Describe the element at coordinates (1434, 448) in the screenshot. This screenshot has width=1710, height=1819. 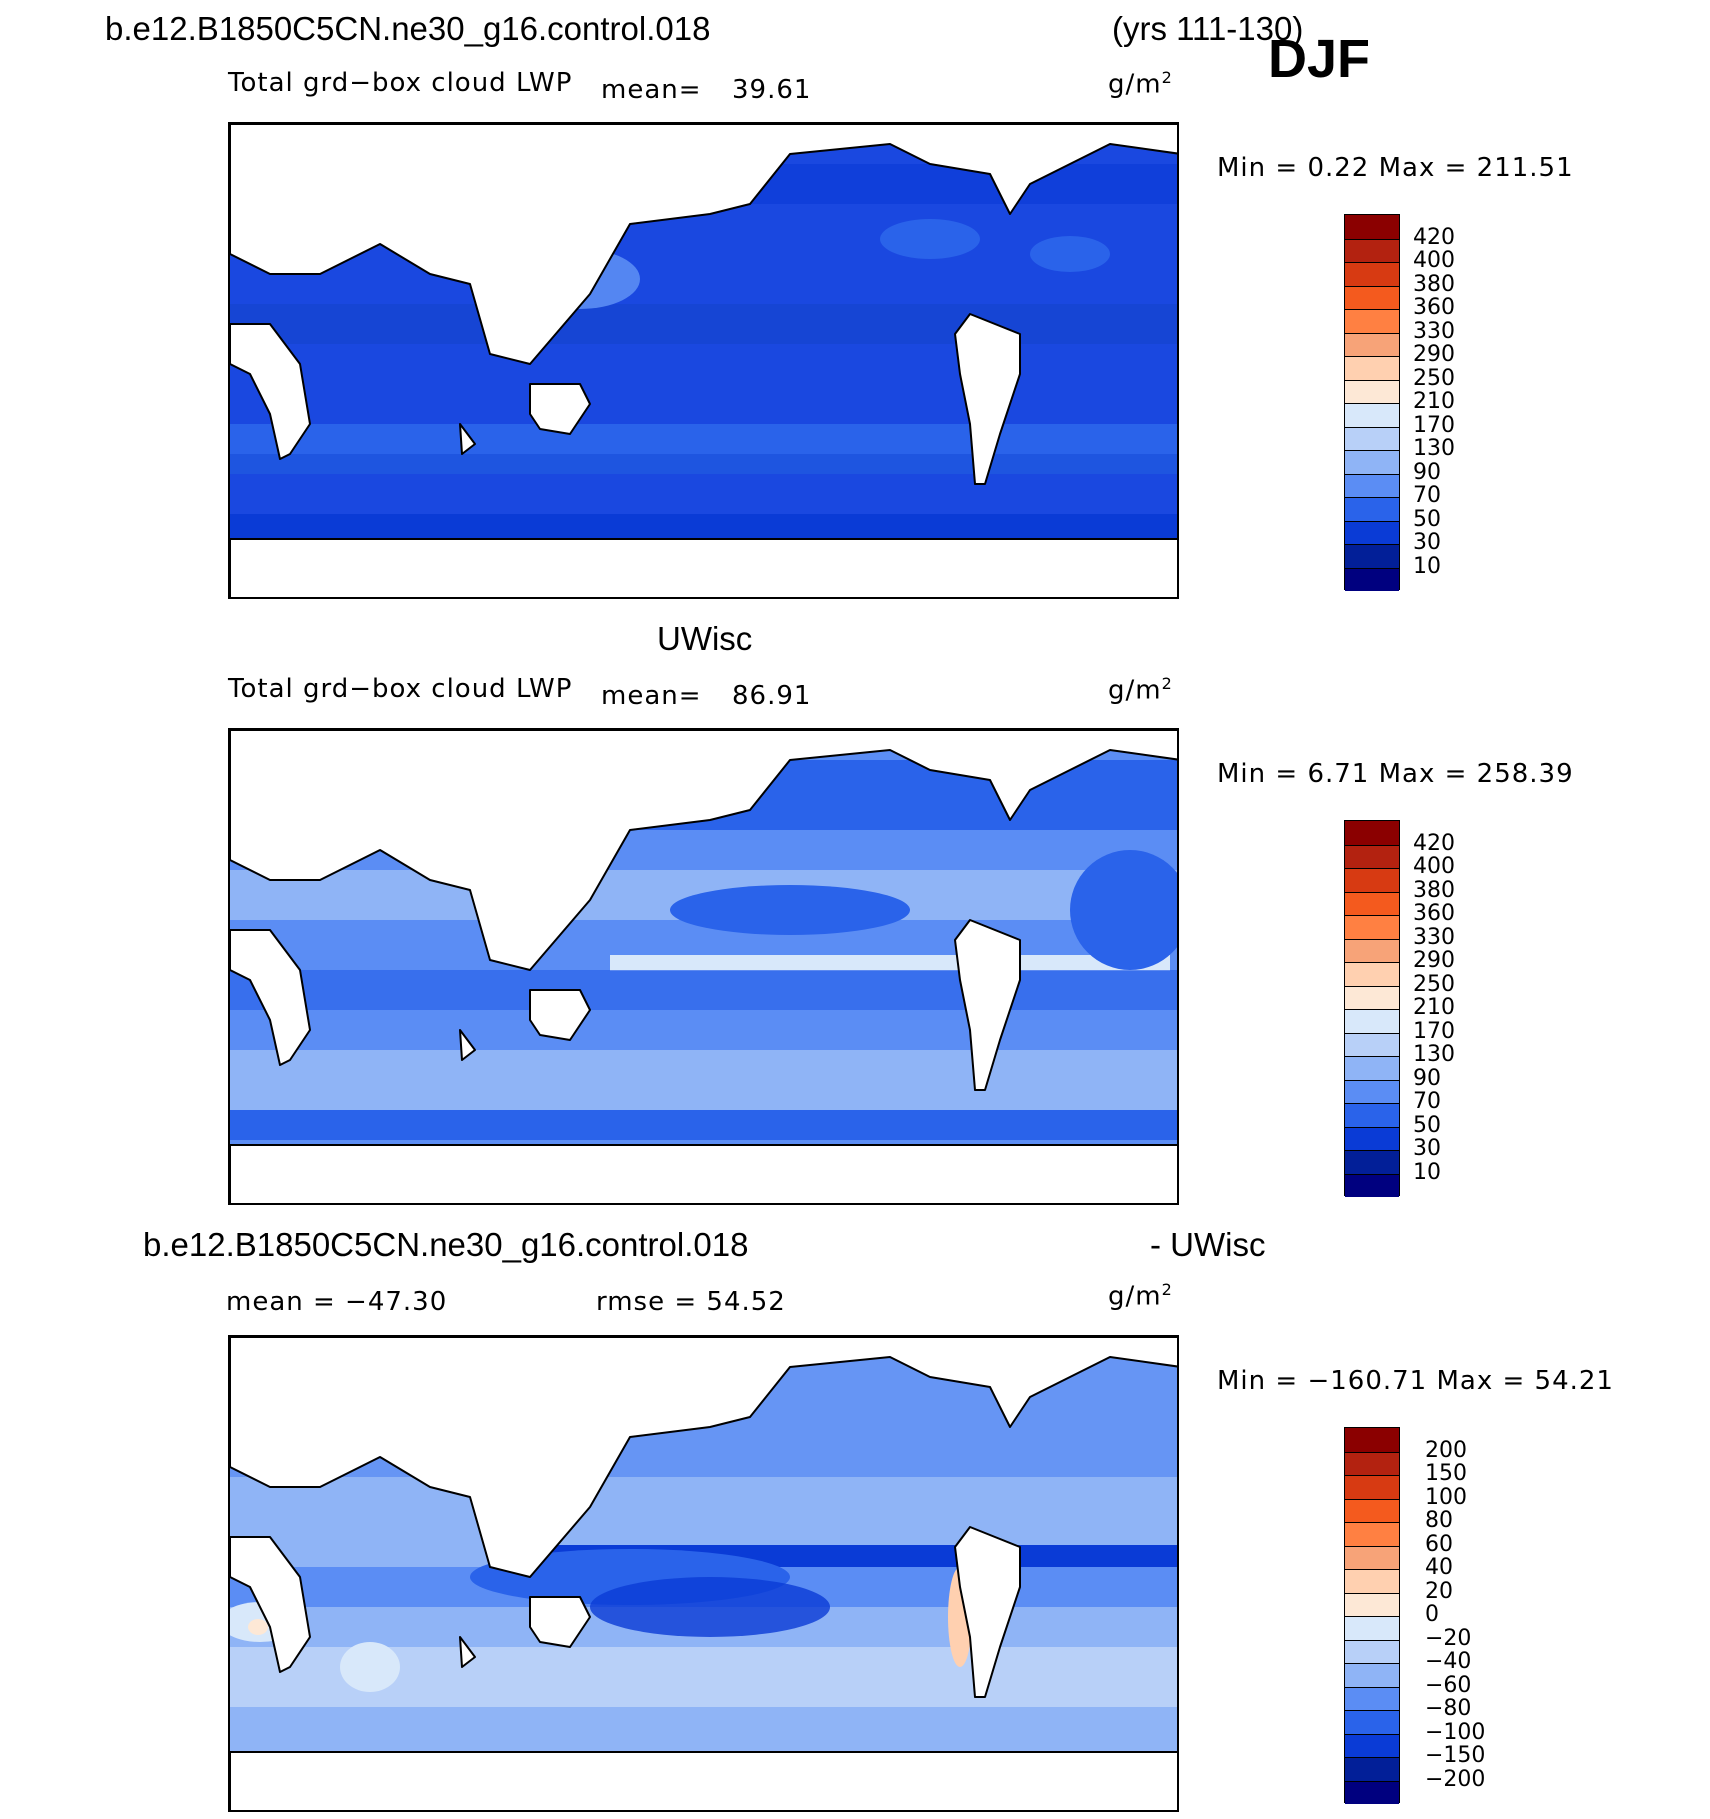
I see `colorbar-tick-label: 130` at that location.